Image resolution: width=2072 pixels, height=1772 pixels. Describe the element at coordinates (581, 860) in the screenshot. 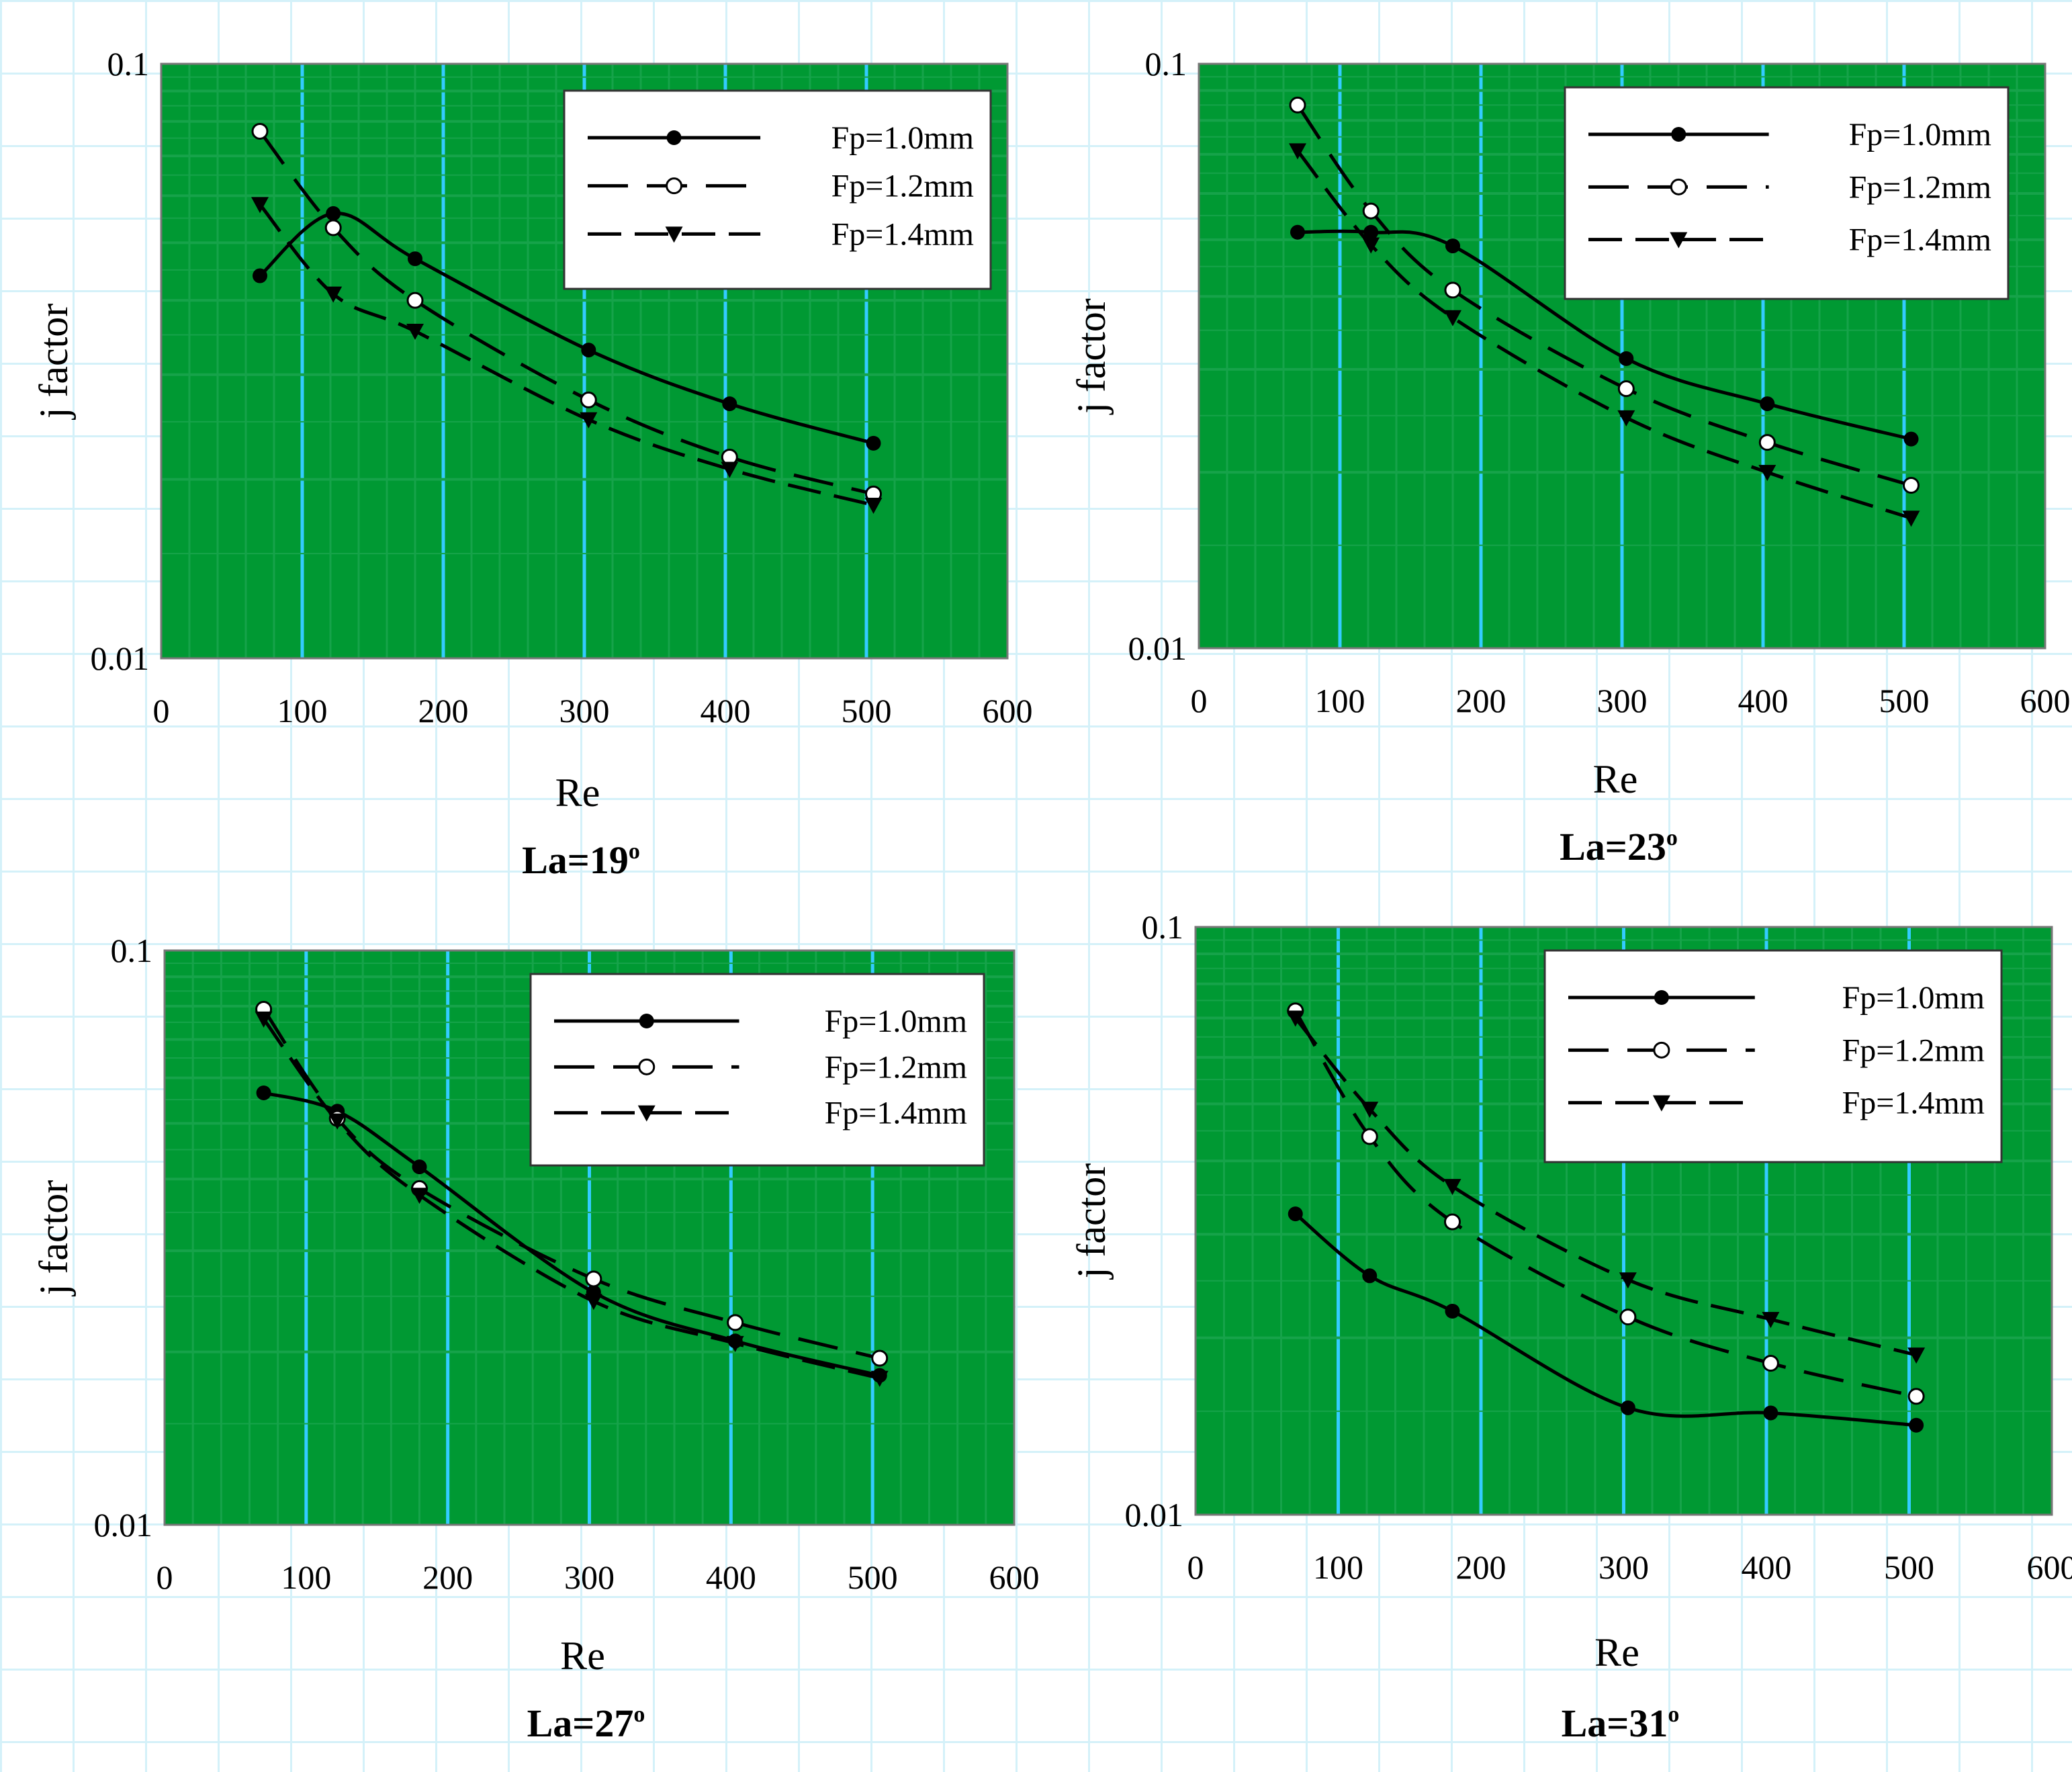

I see `panel-title: La=19o` at that location.